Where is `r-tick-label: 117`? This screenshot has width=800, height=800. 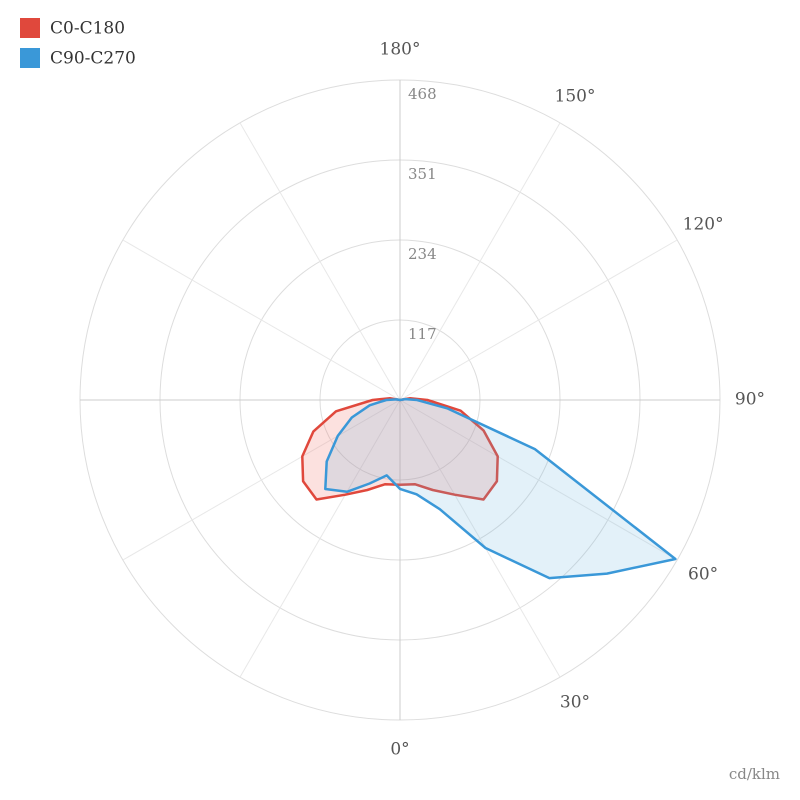 r-tick-label: 117 is located at coordinates (422, 334).